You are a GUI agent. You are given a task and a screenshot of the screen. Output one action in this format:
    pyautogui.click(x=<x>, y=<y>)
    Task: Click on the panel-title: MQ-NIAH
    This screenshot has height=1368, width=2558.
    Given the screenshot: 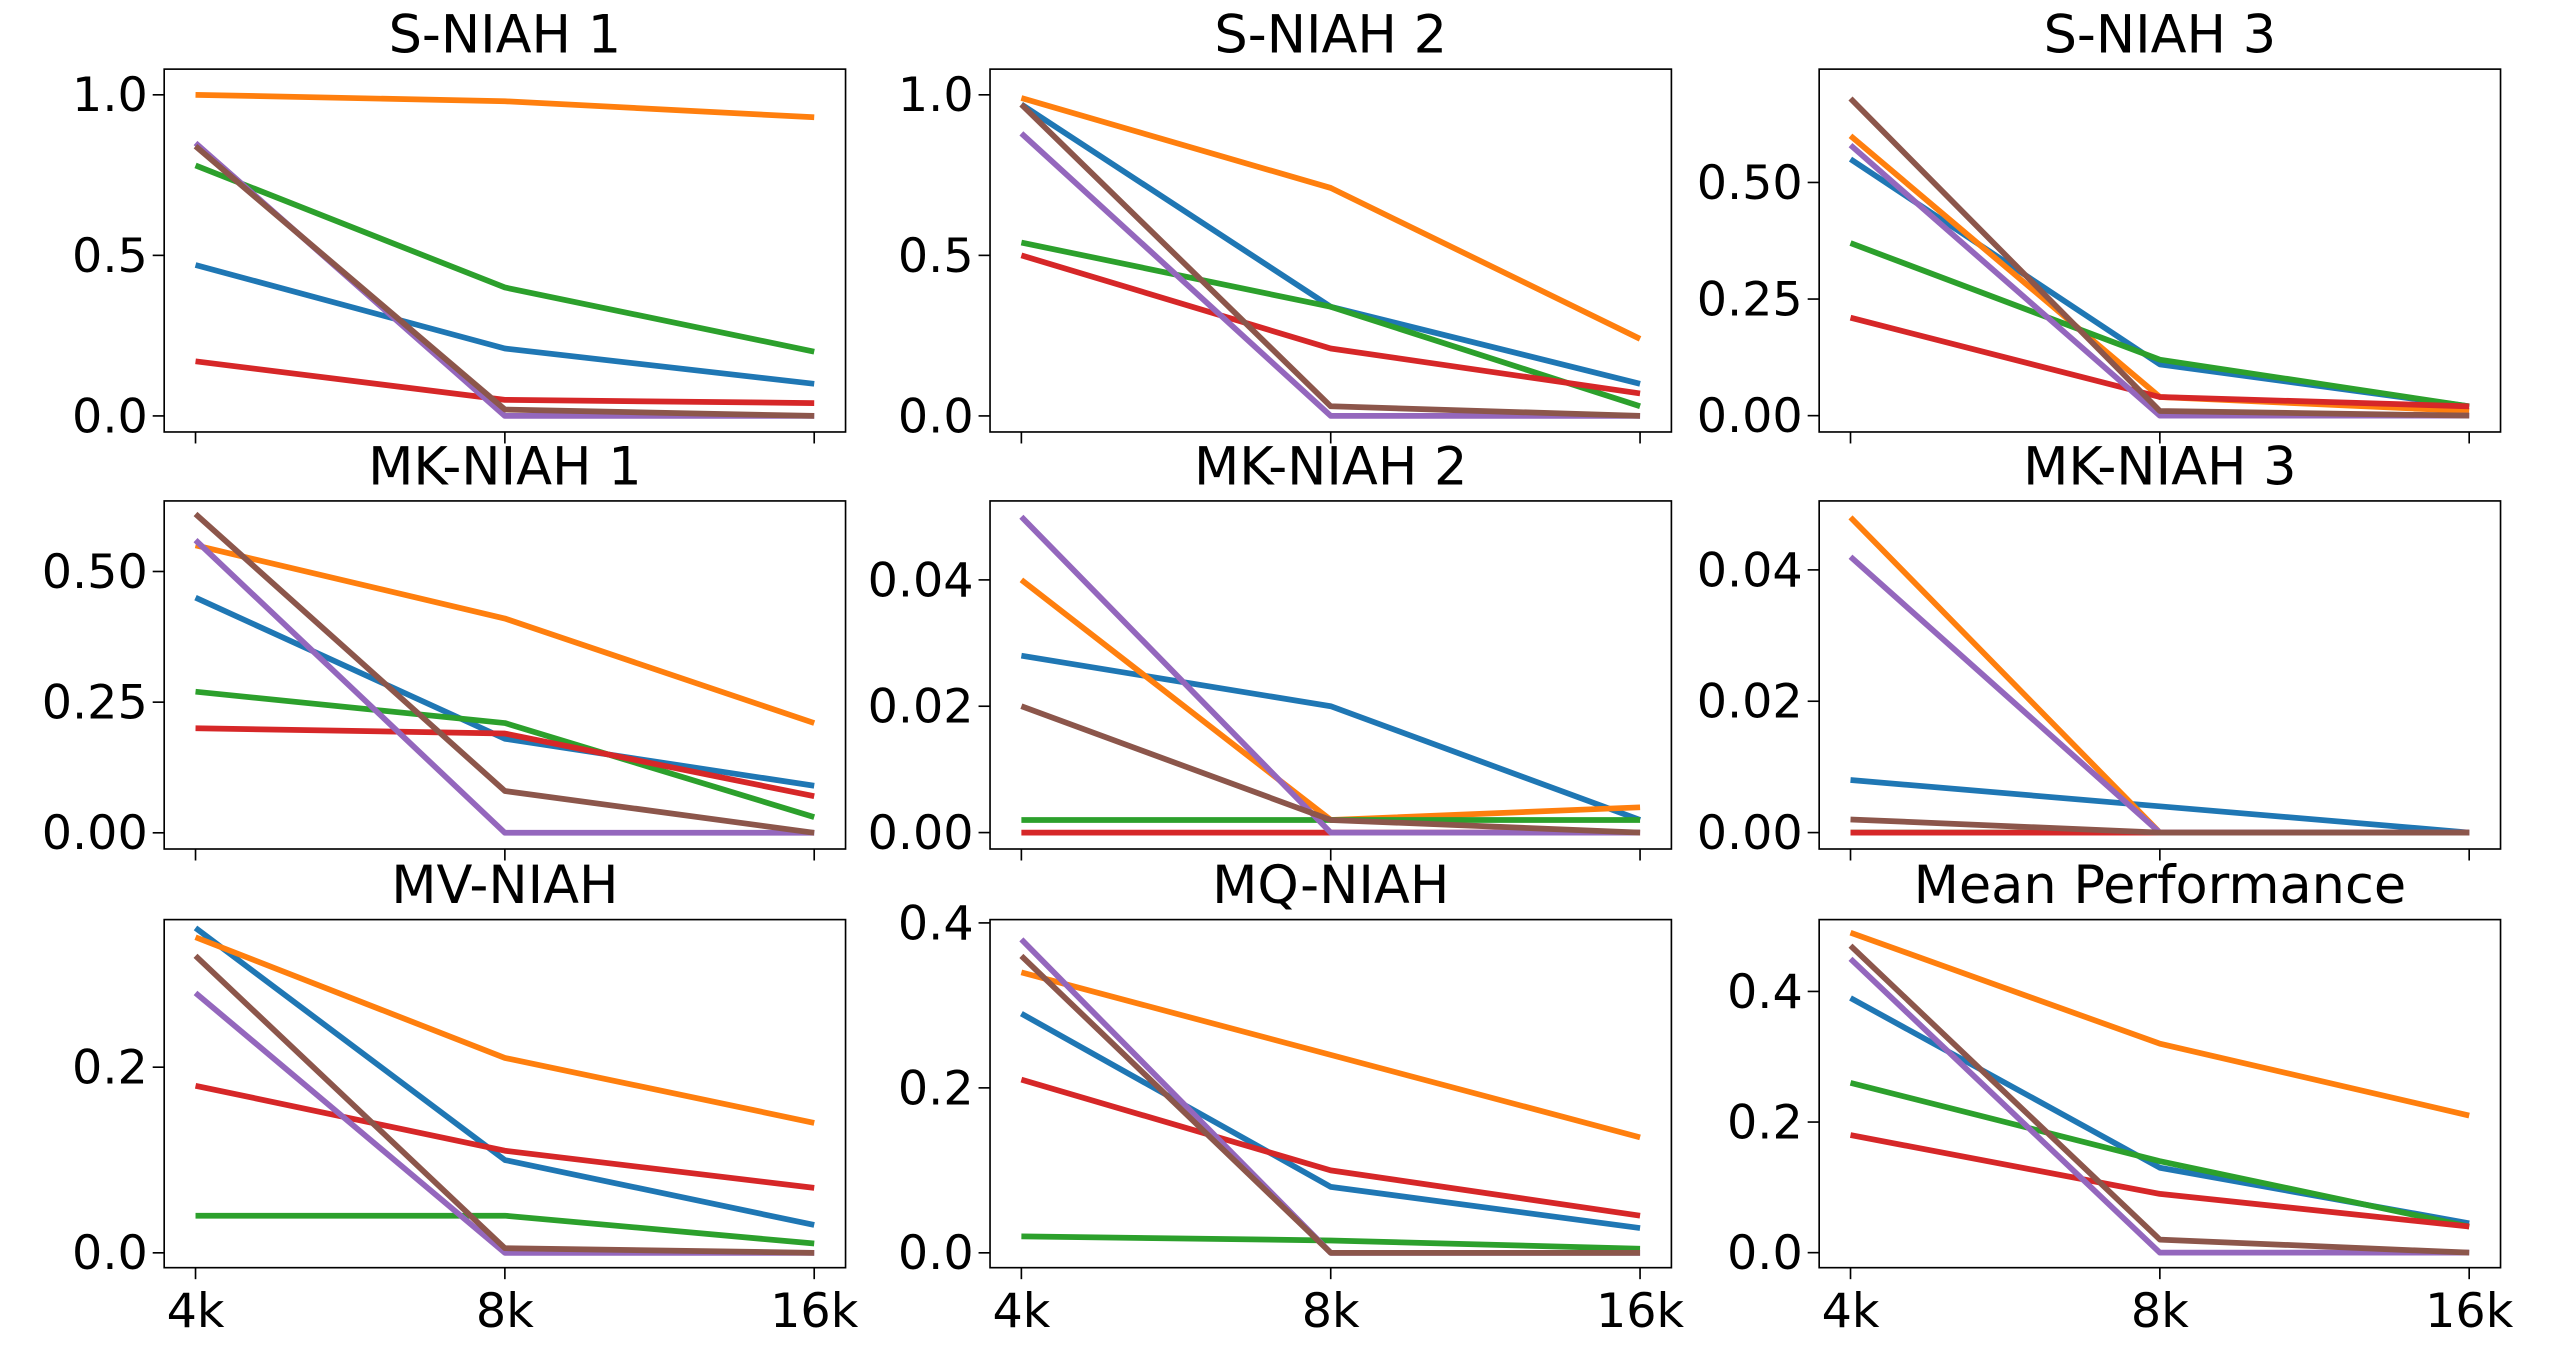 What is the action you would take?
    pyautogui.click(x=1330, y=885)
    